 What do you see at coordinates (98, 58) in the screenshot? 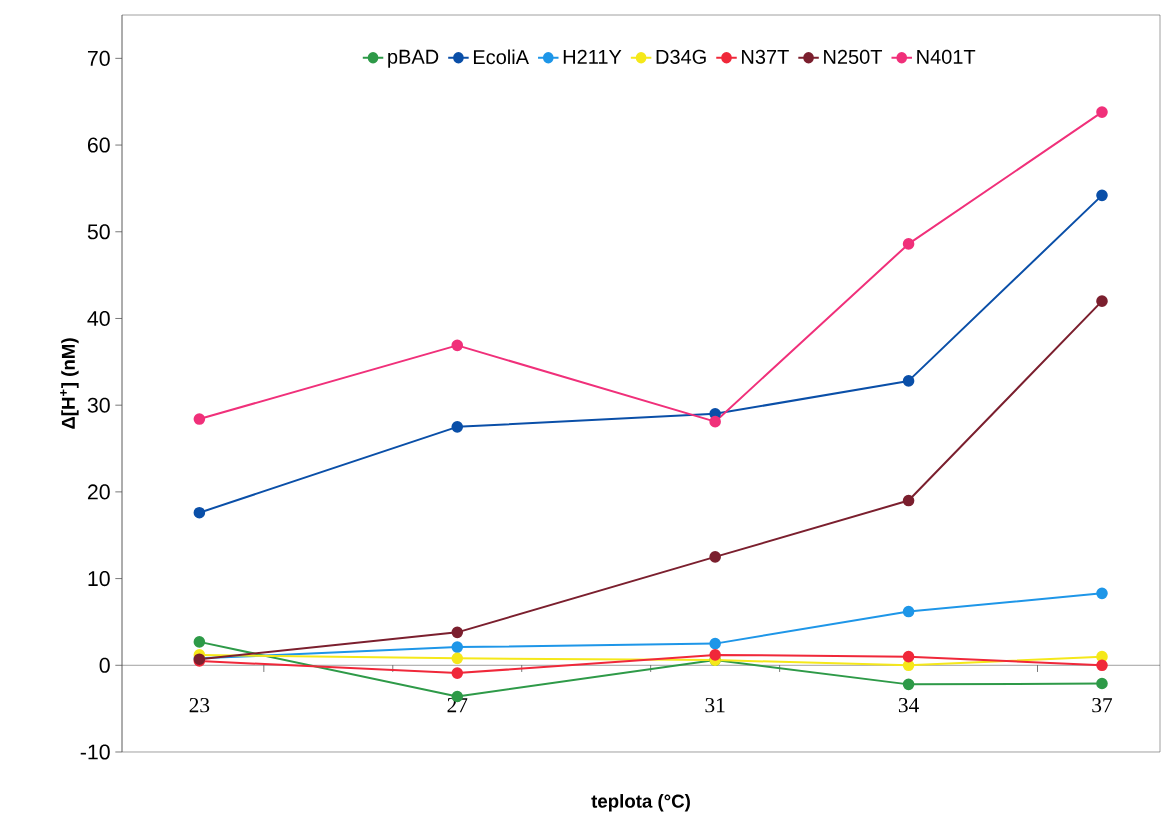
I see `y-tick-label: 70` at bounding box center [98, 58].